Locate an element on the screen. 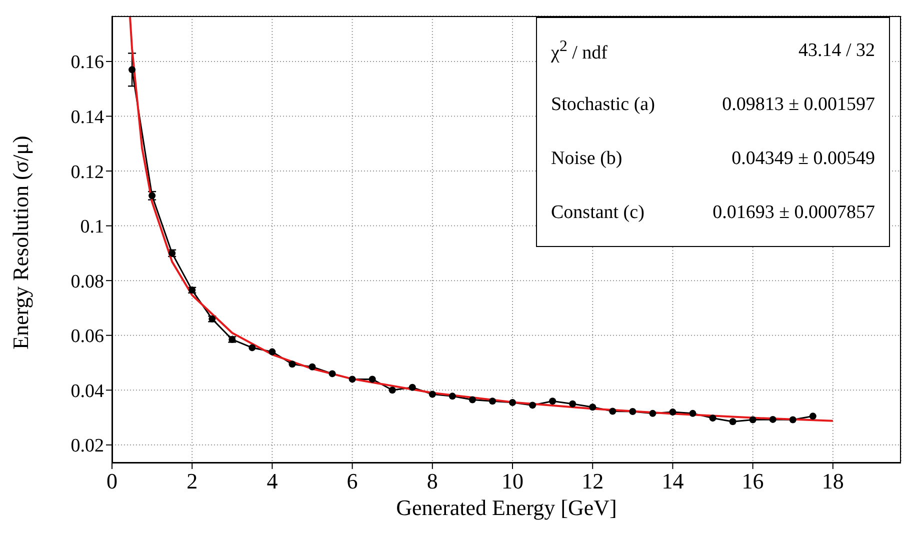 The width and height of the screenshot is (919, 541). x-tick-label: 18 is located at coordinates (833, 481).